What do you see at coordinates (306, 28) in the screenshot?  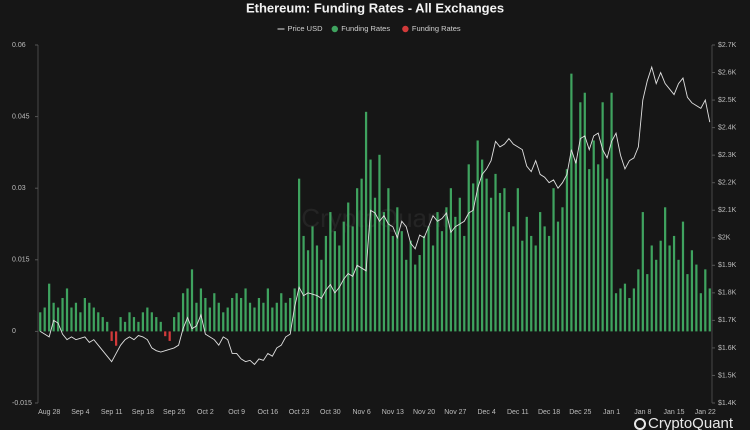 I see `legend-label: Price USD` at bounding box center [306, 28].